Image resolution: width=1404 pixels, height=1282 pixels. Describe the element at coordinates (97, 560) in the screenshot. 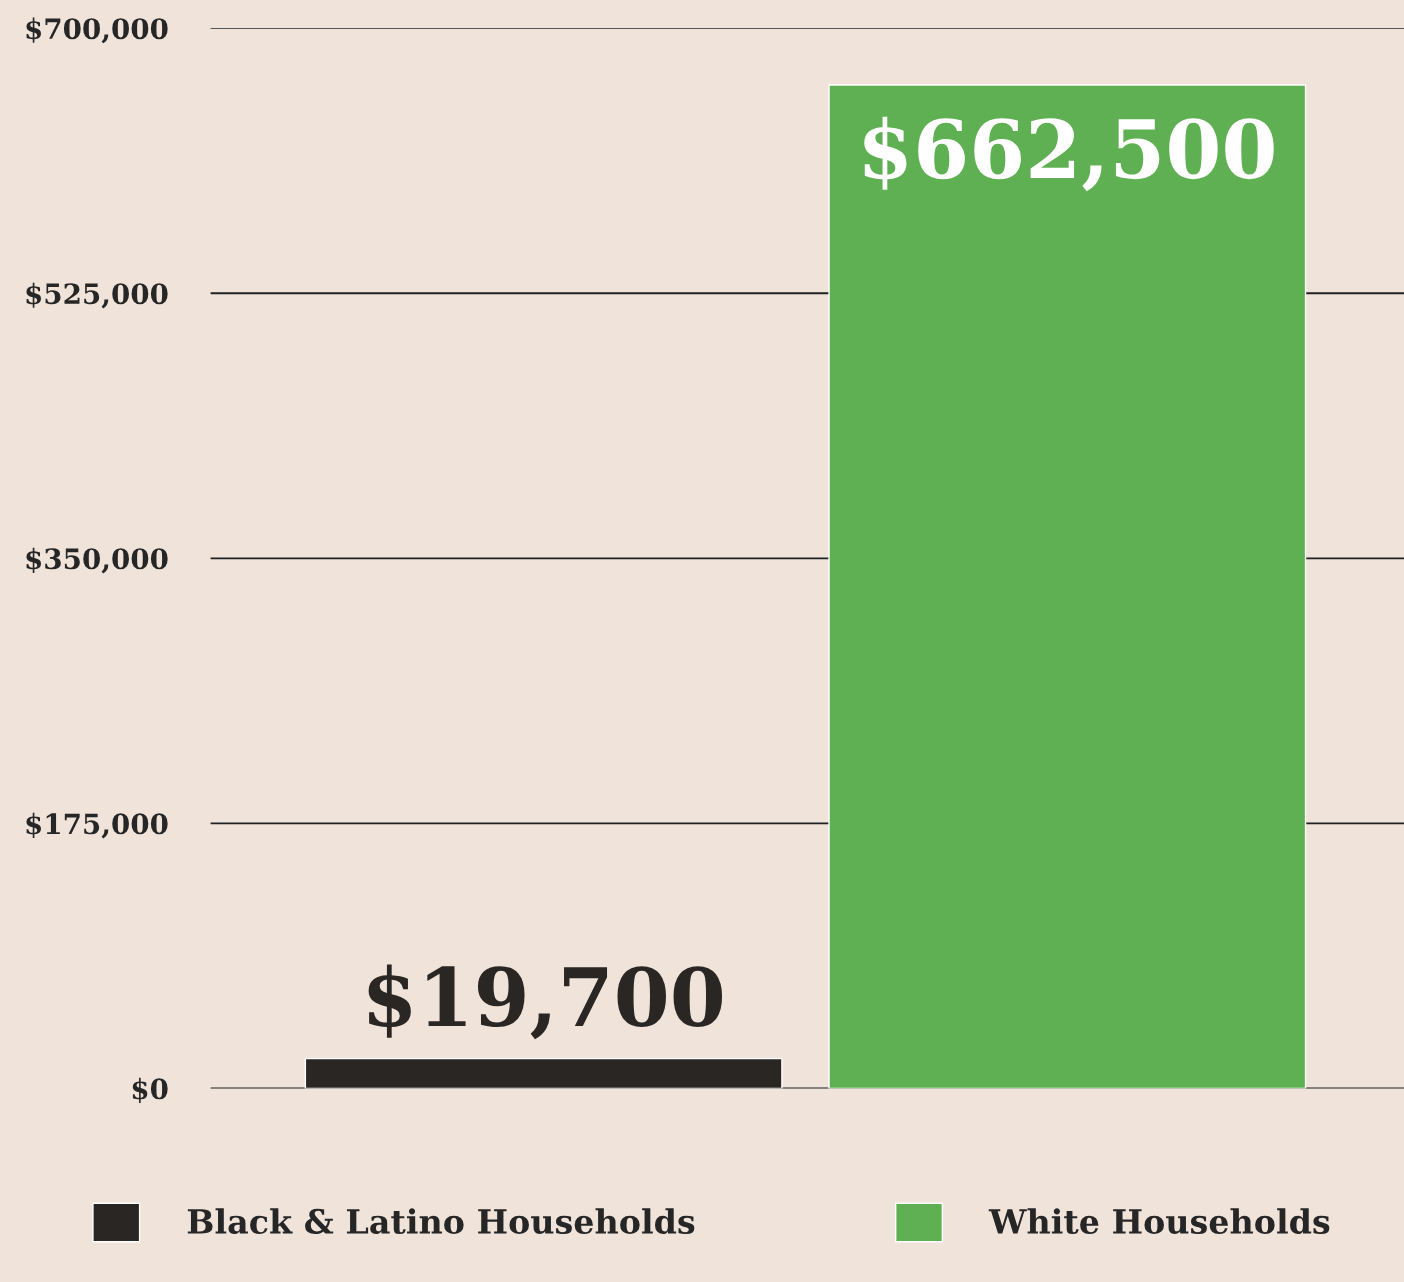

I see `y-tick-label: $350,000` at that location.